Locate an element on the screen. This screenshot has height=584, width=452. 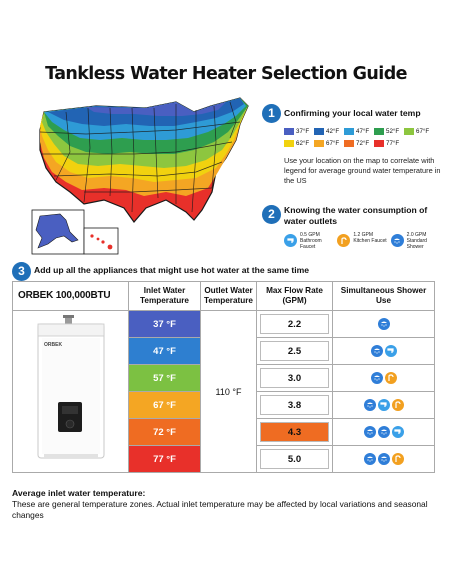
product-image-cell: ORBEK is located at coordinates (70, 391).